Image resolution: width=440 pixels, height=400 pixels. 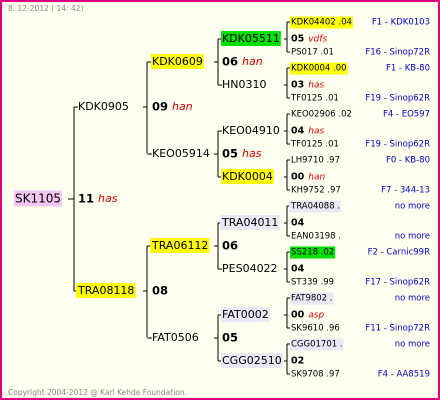 I want to click on gen3-name: KDK0004, so click(x=247, y=176).